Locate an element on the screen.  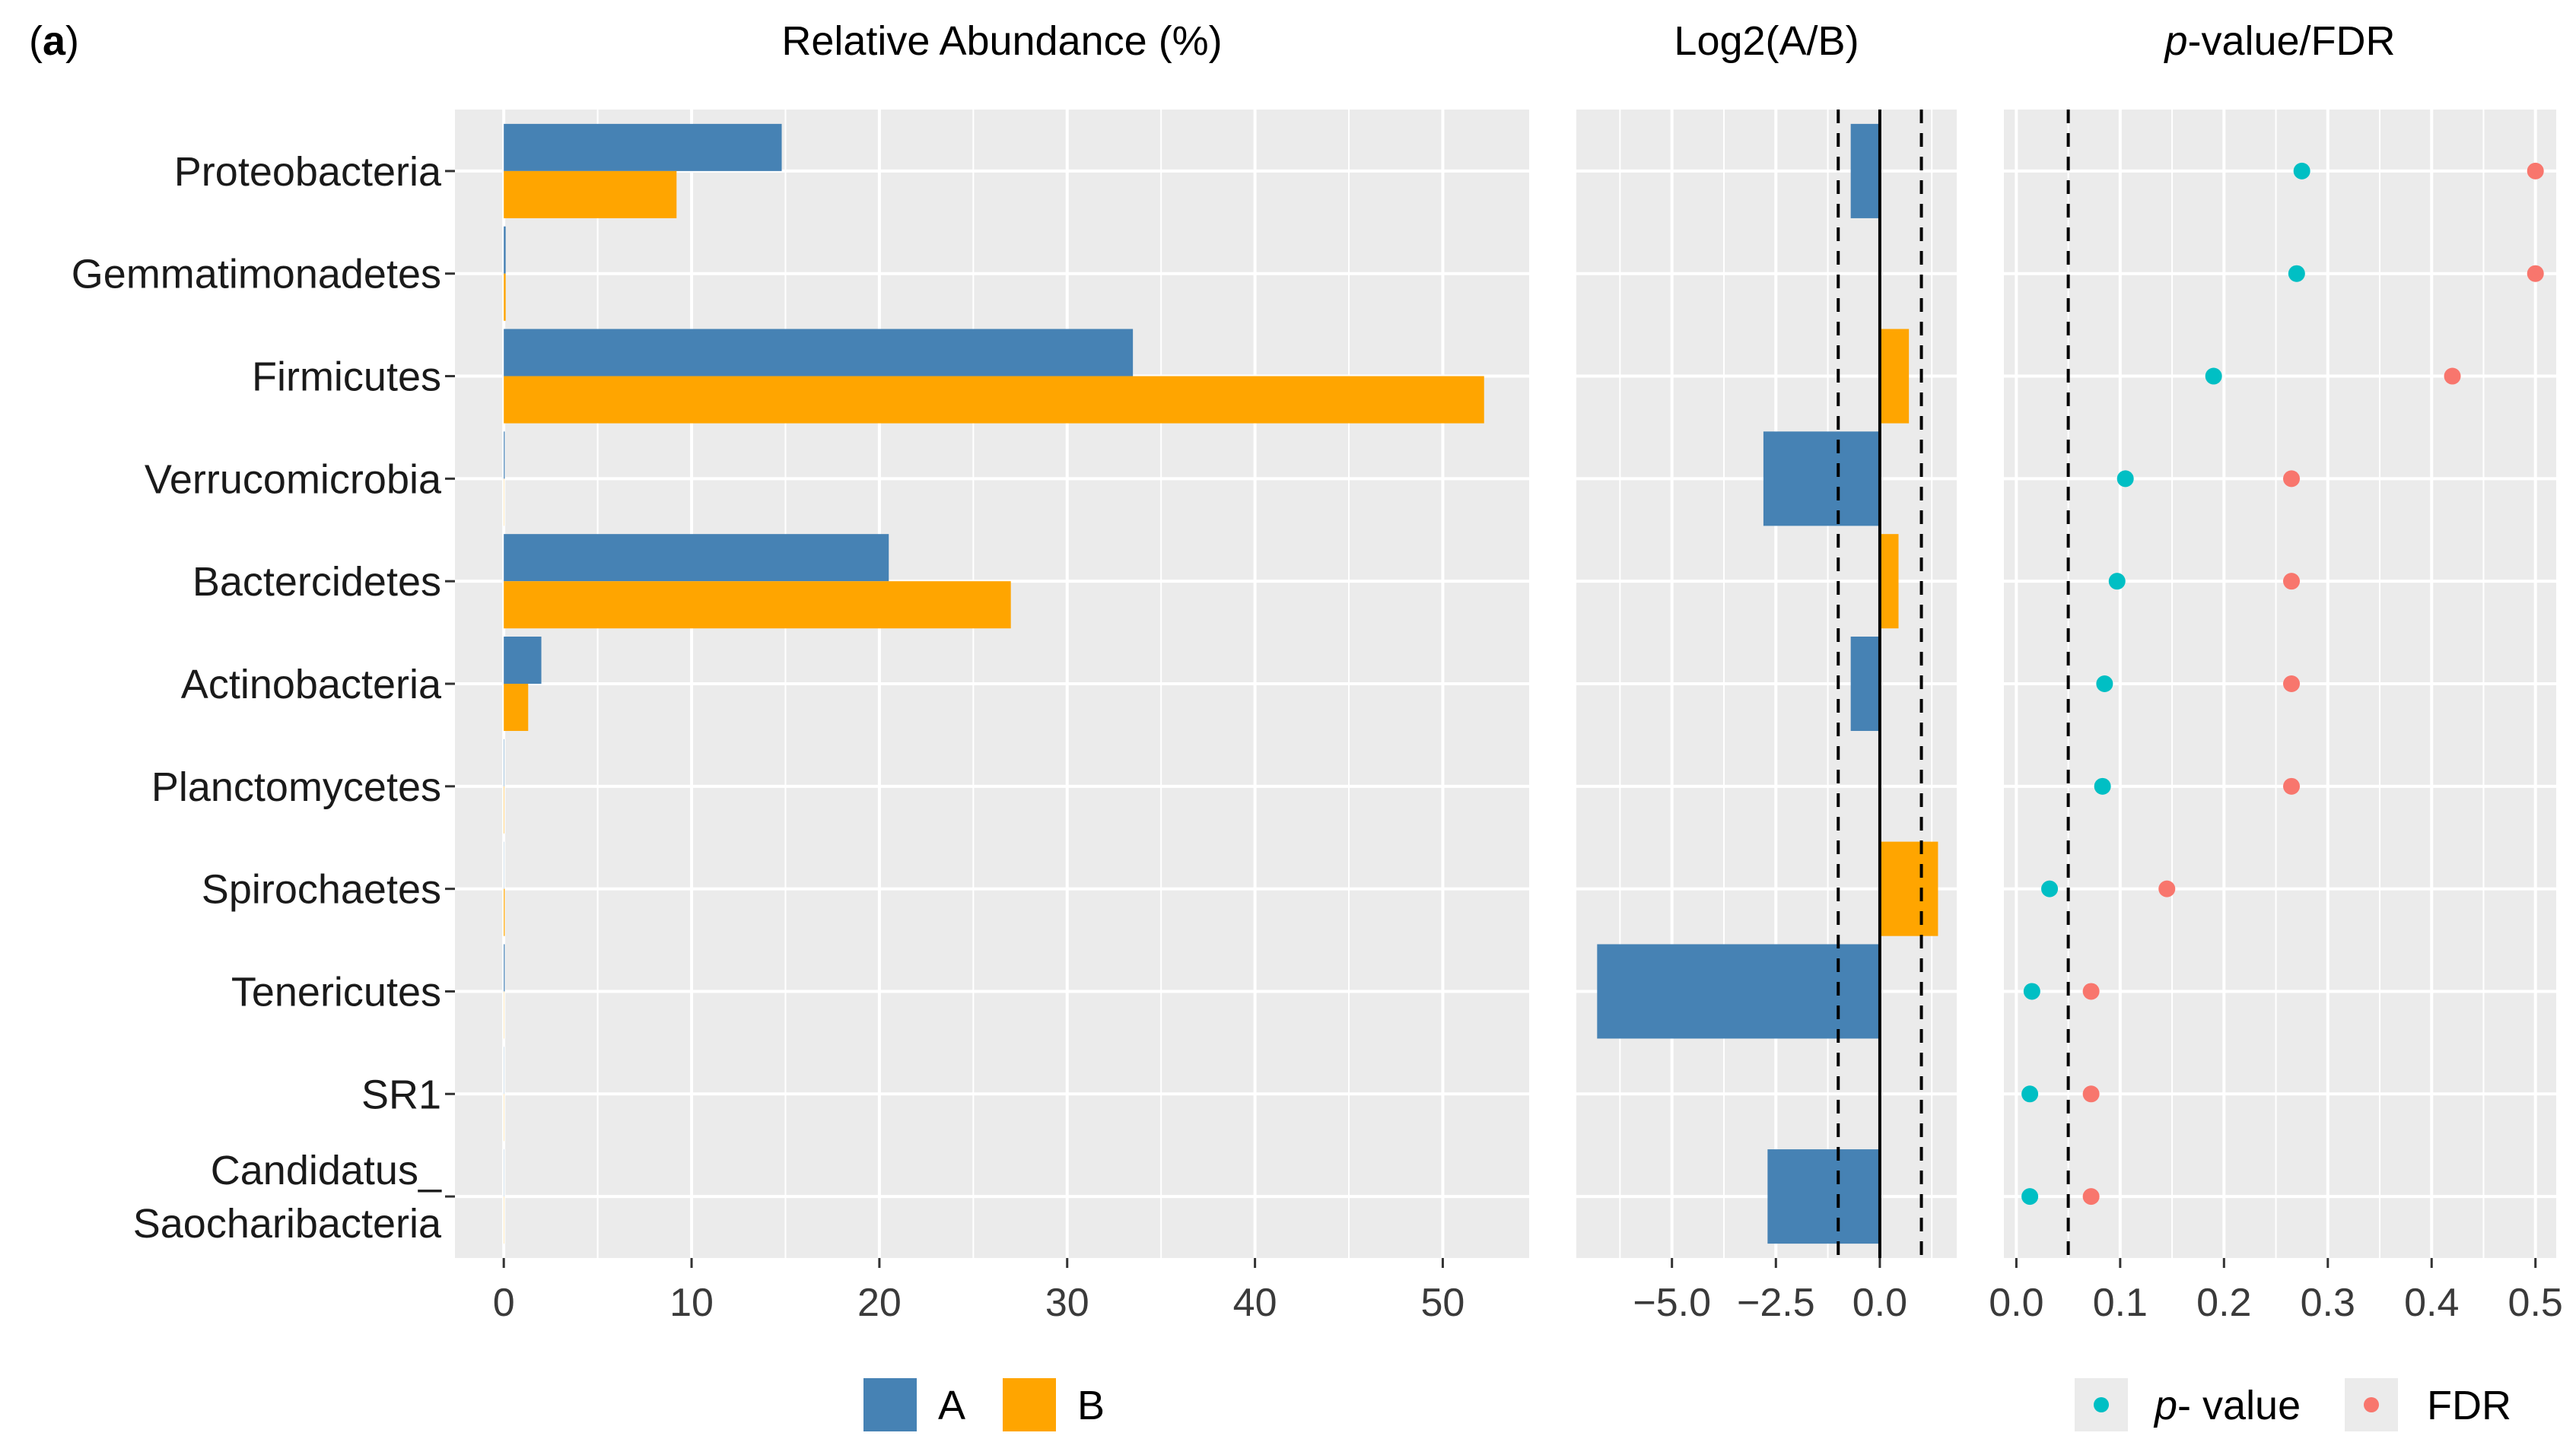
legend-pvalue-label: p- value is located at coordinates (2227, 1405).